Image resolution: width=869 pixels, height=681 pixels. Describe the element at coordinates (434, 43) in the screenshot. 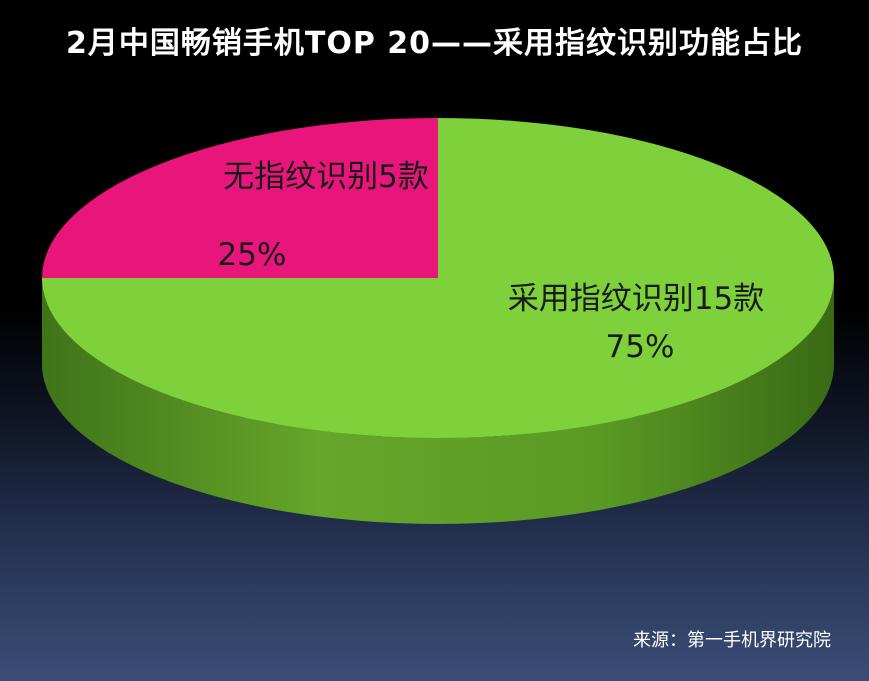

I see `chart-title: 2月中国畅销手机TOP 20——采用指纹识别功能占比` at that location.